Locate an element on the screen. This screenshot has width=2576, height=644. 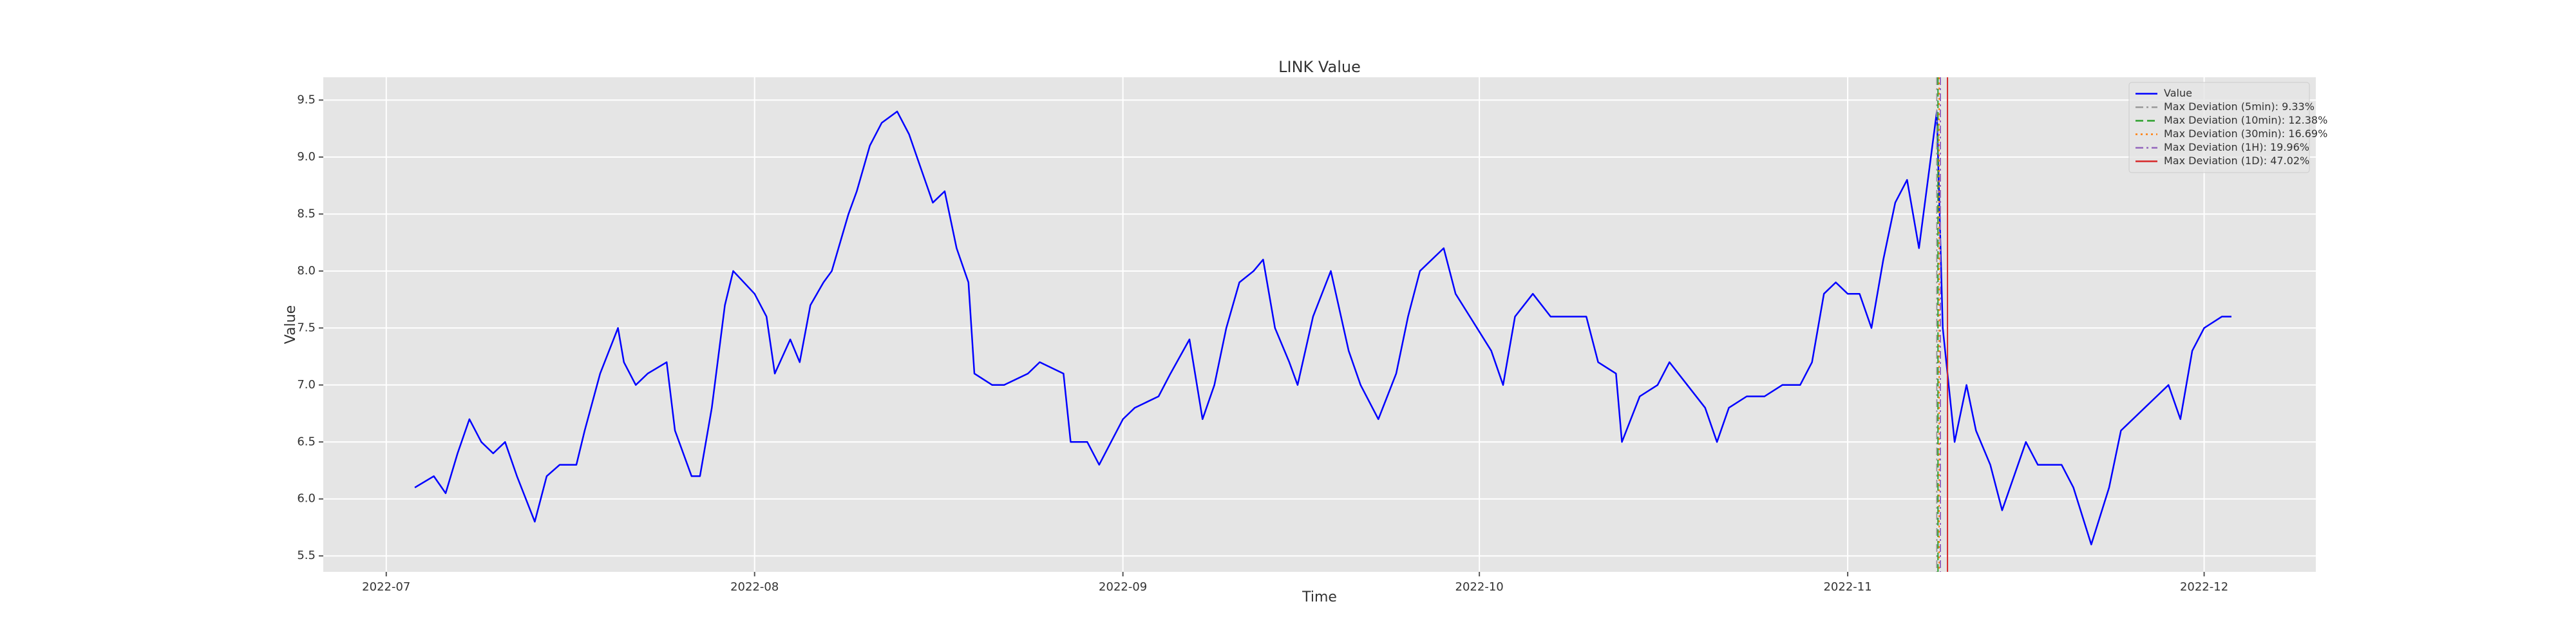
legend-label: Value is located at coordinates (2178, 93).